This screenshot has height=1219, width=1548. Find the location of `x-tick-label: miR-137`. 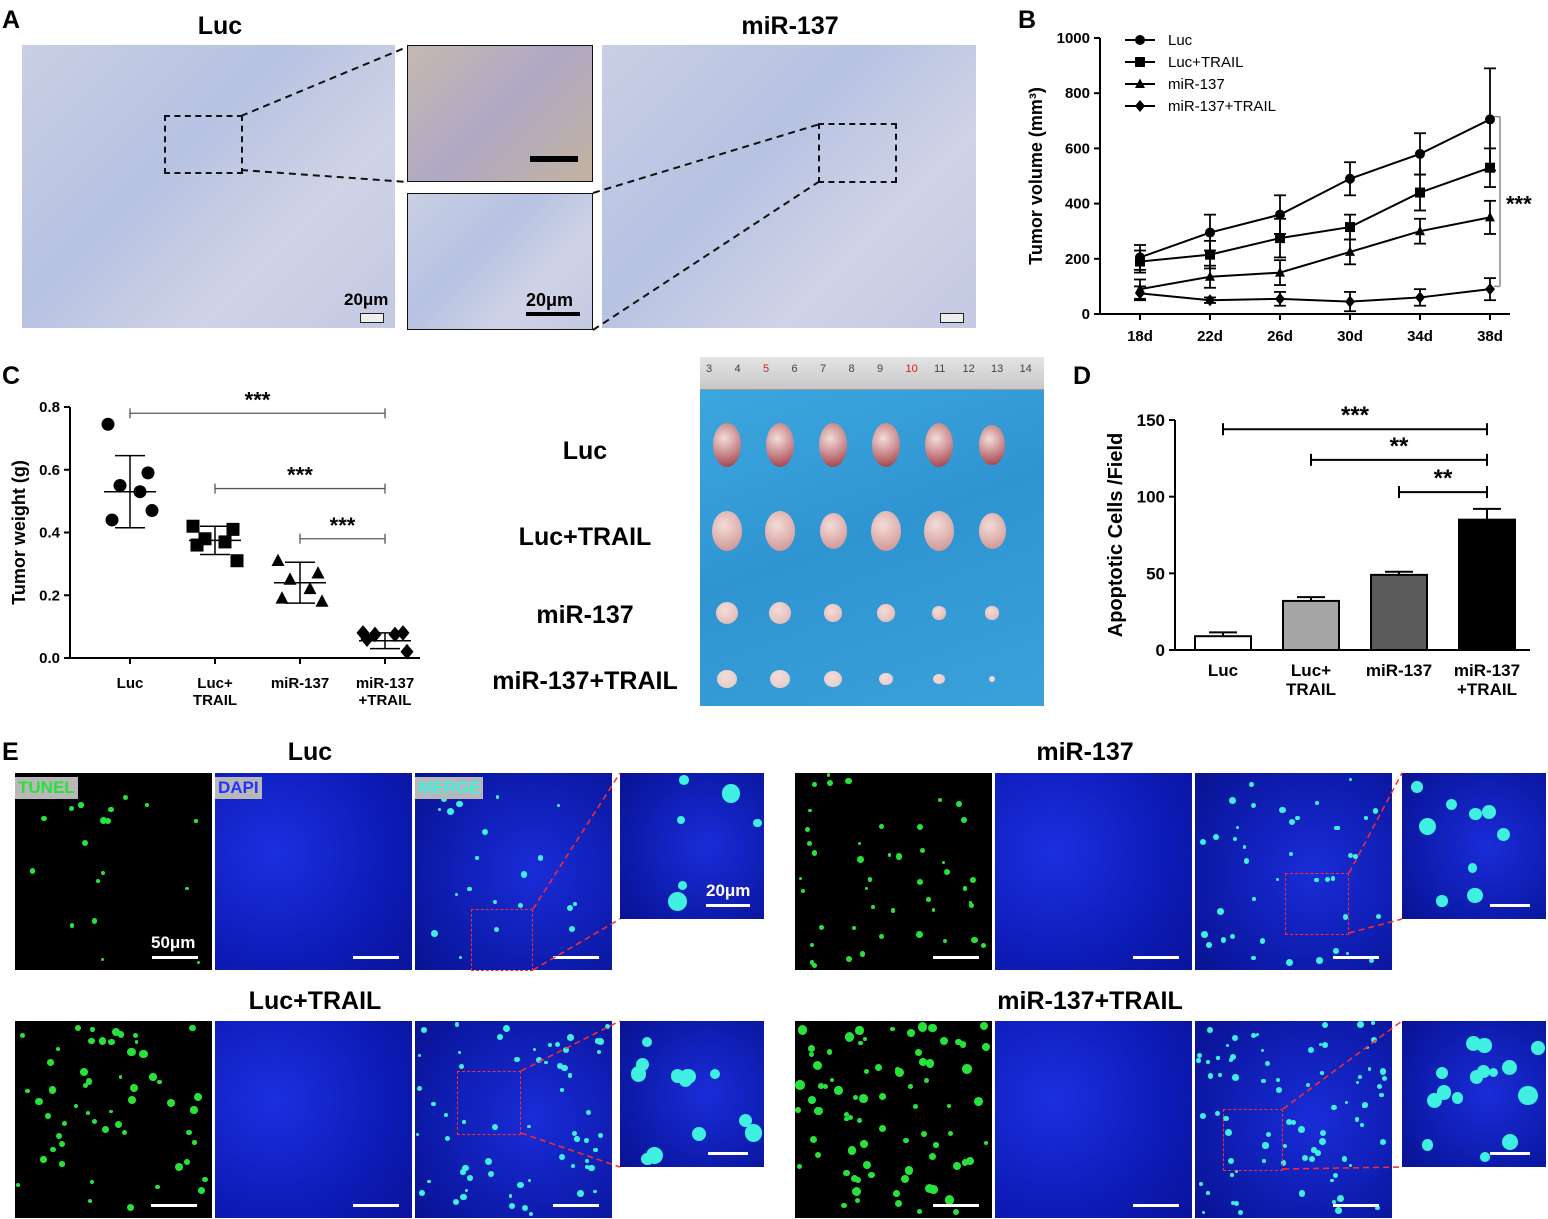

x-tick-label: miR-137 is located at coordinates (300, 683).